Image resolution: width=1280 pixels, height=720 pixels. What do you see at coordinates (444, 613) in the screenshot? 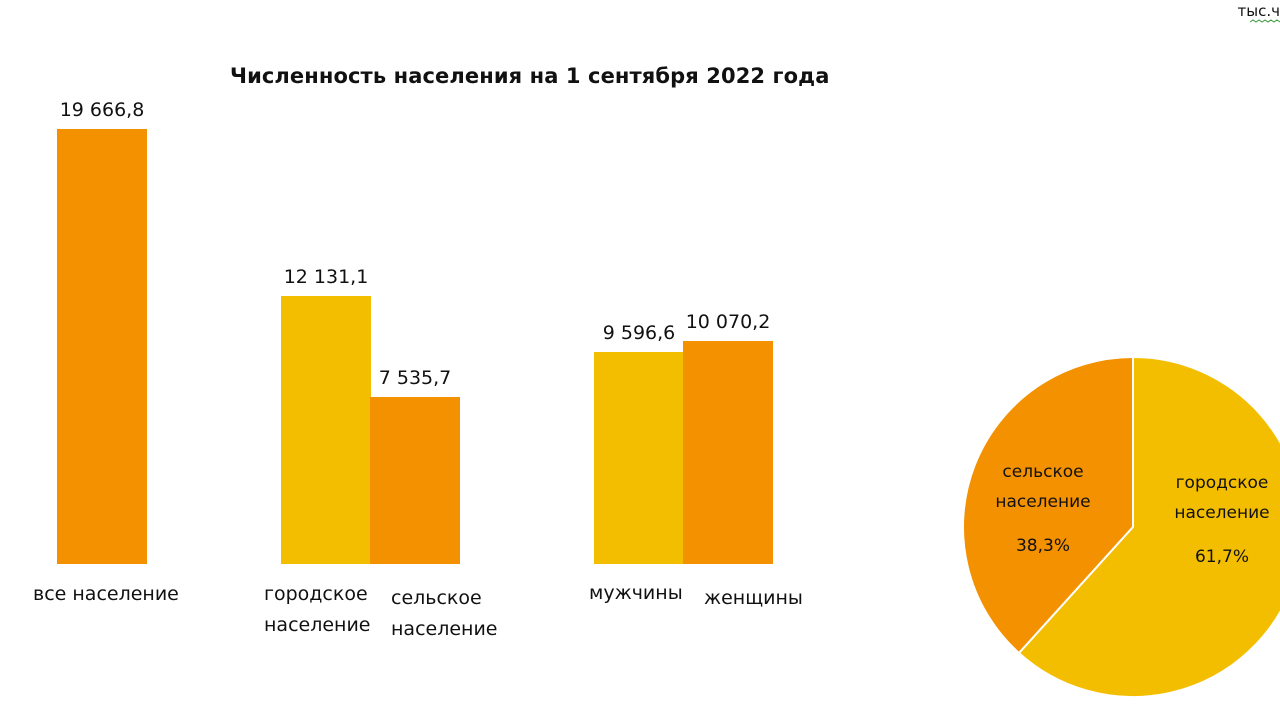
I see `category-label-rural-population: сельское население` at bounding box center [444, 613].